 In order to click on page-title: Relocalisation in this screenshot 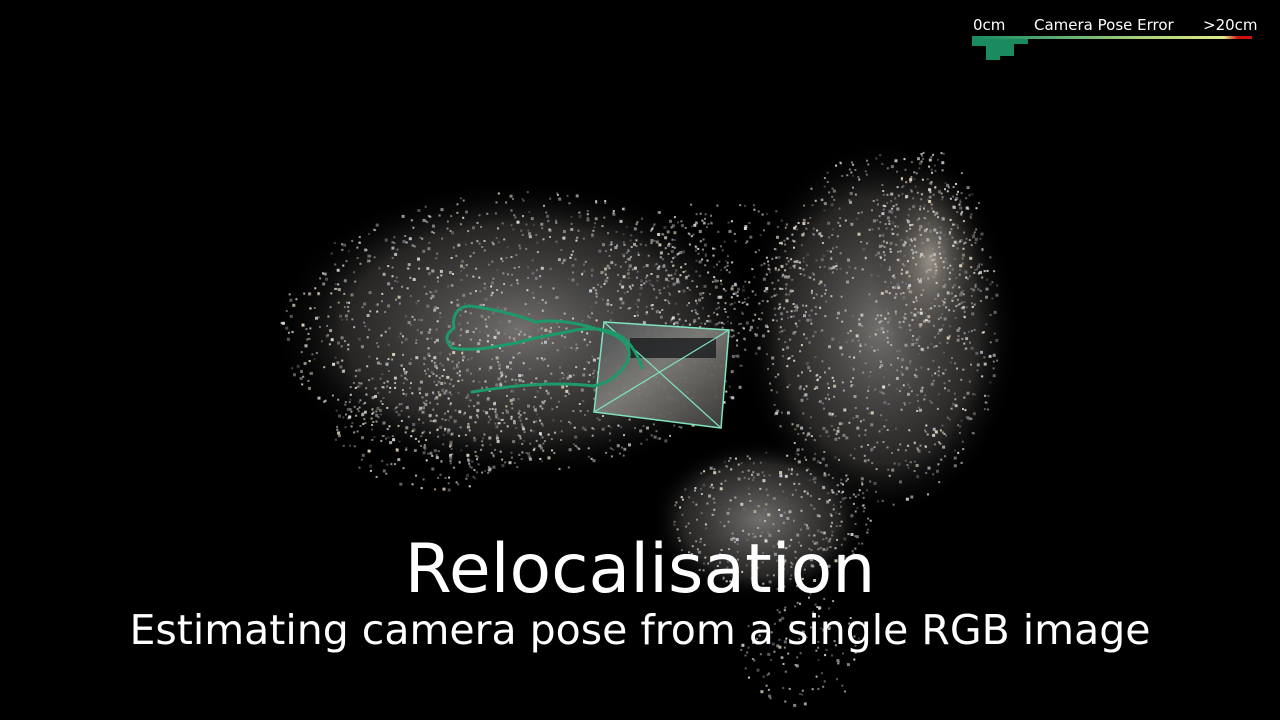, I will do `click(640, 569)`.